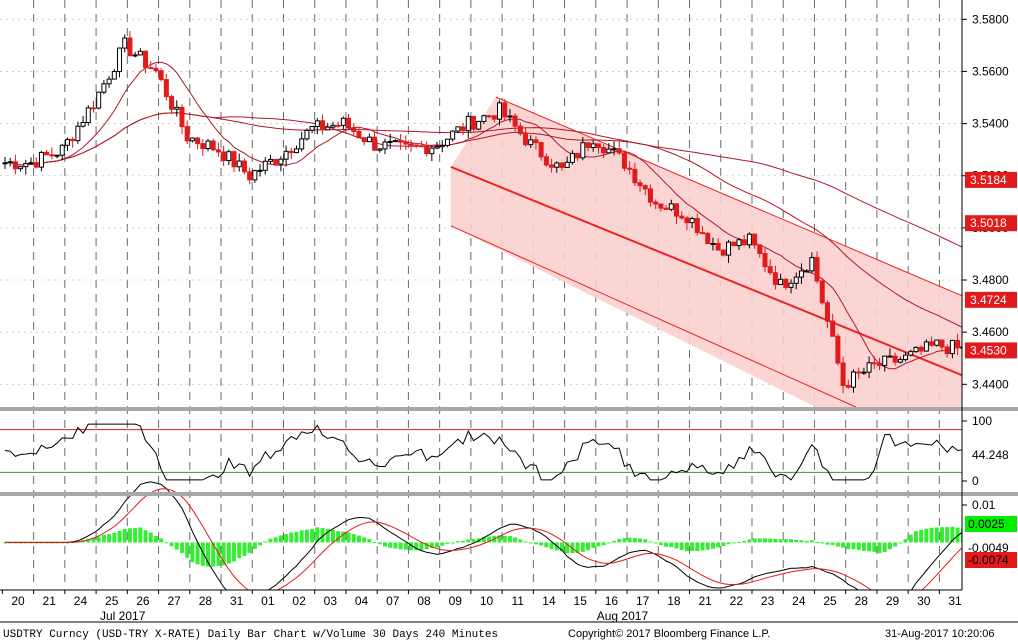 The image size is (1018, 641). I want to click on x-tick-label: 01, so click(268, 601).